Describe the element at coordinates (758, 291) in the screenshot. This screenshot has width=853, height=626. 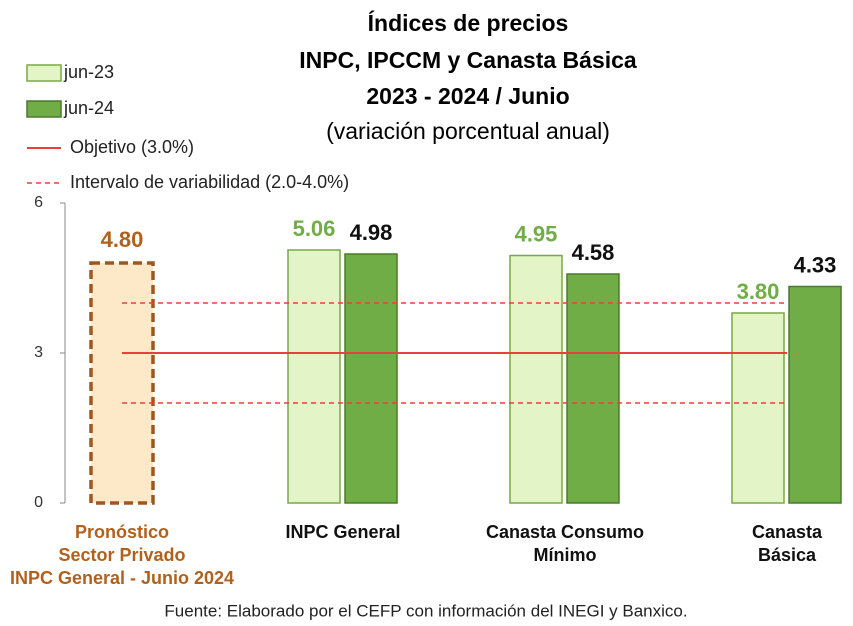
I see `value-label: 3.80` at that location.